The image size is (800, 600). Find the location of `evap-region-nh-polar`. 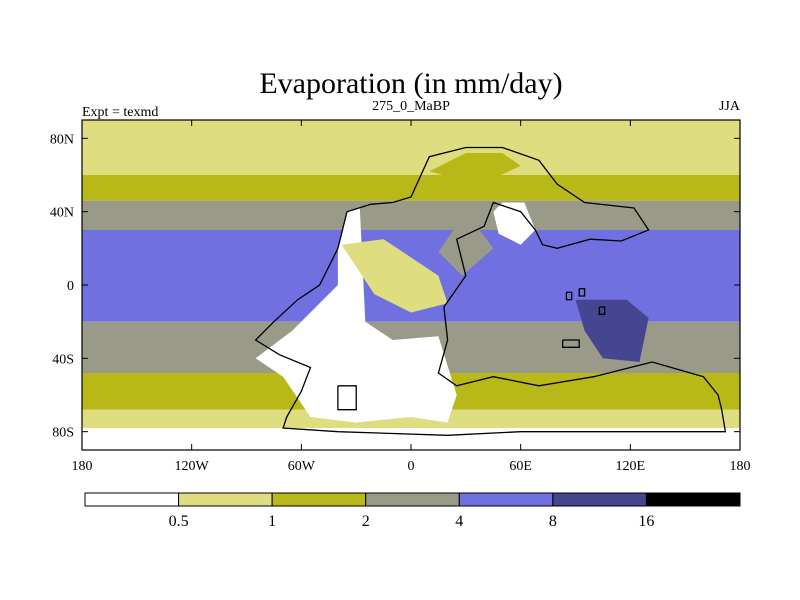

evap-region-nh-polar is located at coordinates (411, 147).